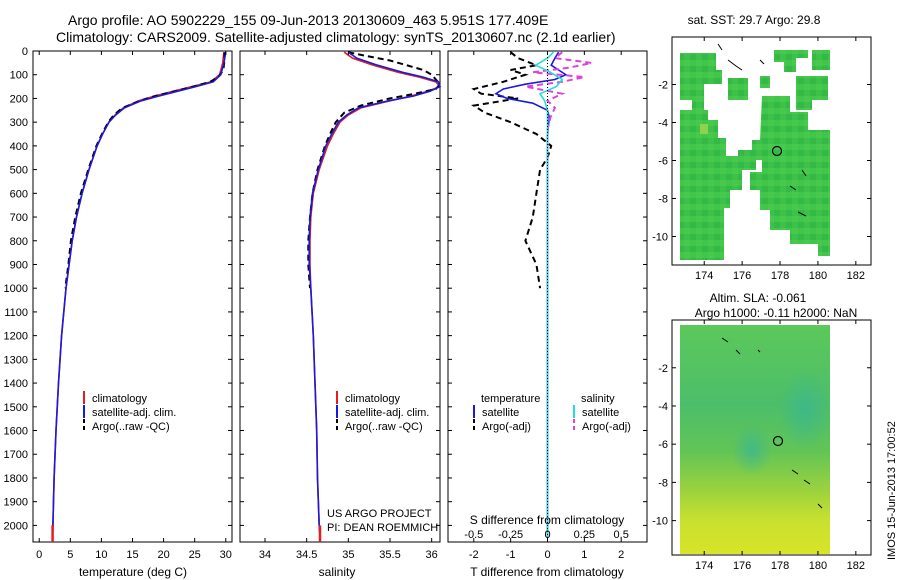 This screenshot has height=580, width=900. What do you see at coordinates (19, 242) in the screenshot?
I see `depth-tick-label: 800` at bounding box center [19, 242].